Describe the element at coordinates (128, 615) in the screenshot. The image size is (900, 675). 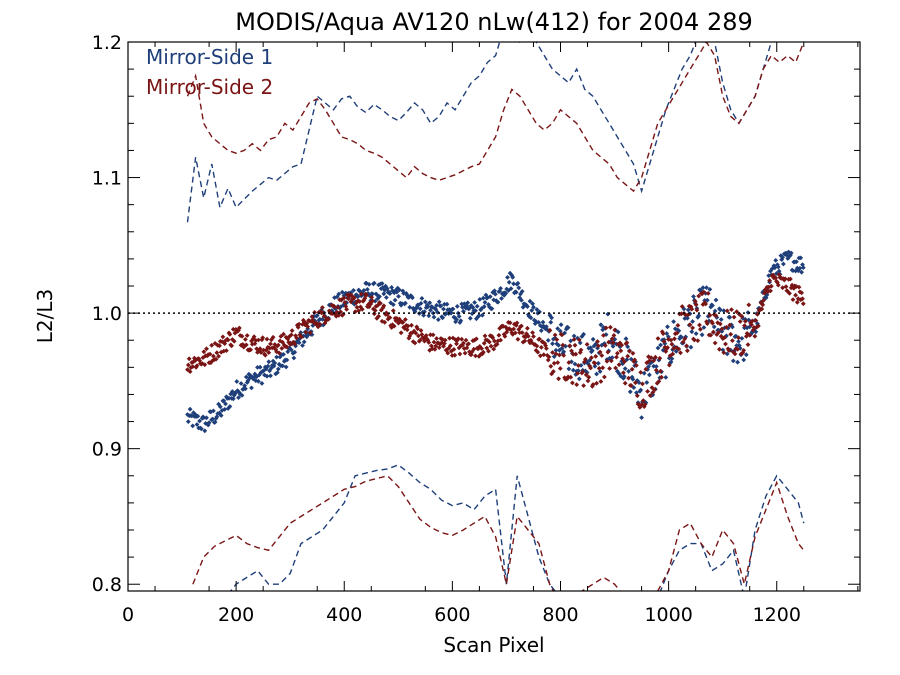
I see `x-tick-label: 0` at that location.